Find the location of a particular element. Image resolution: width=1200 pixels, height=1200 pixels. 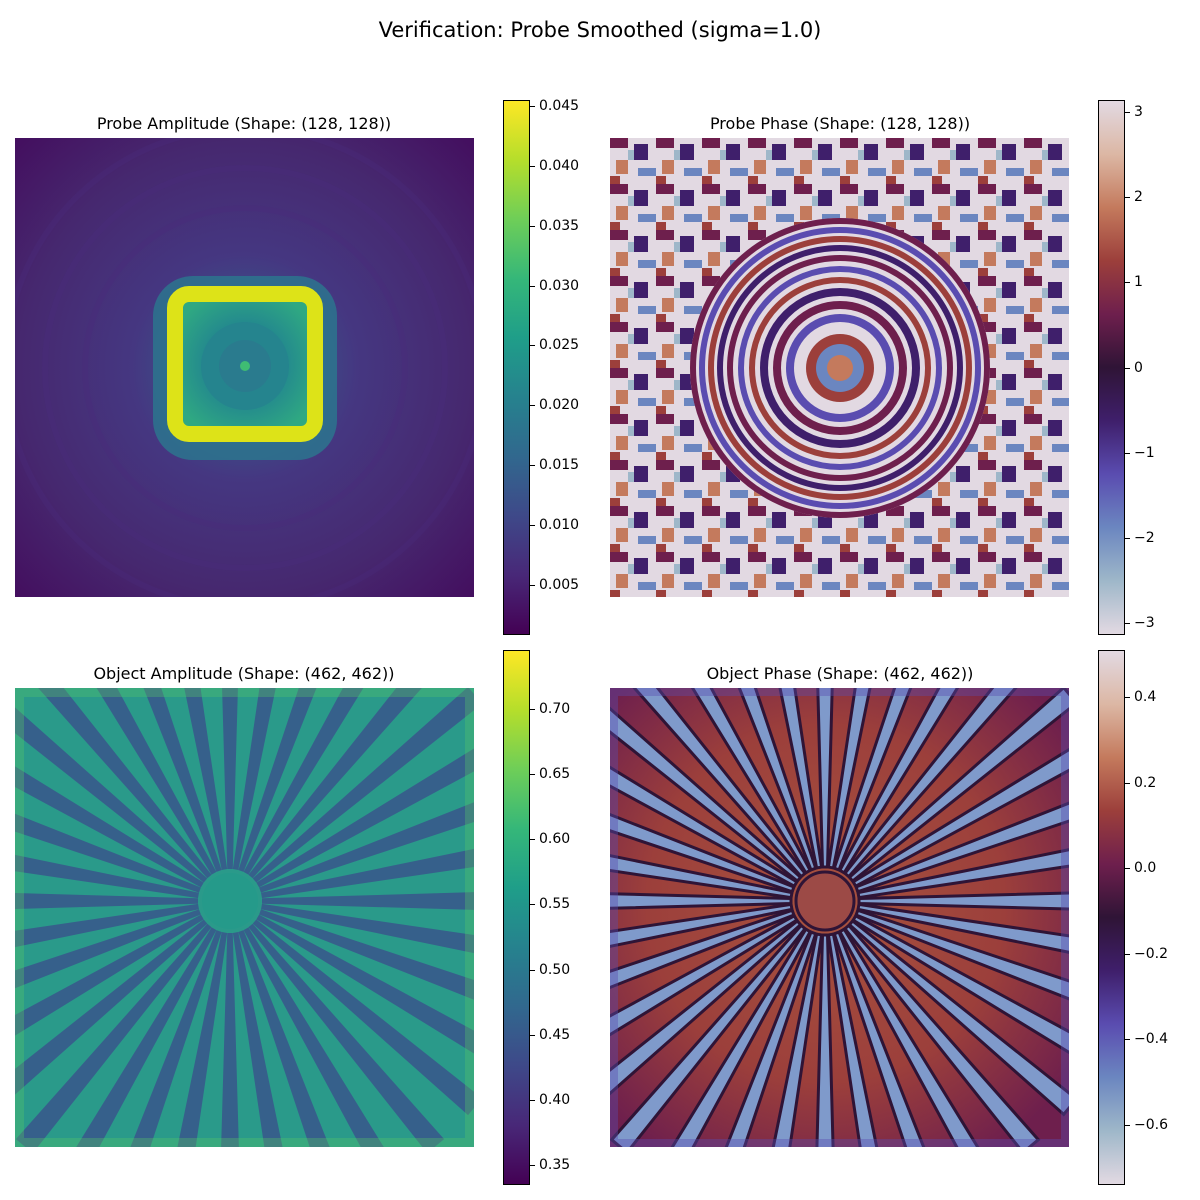

probe-phase-title: Probe Phase (Shape: (128, 128)) is located at coordinates (840, 123).